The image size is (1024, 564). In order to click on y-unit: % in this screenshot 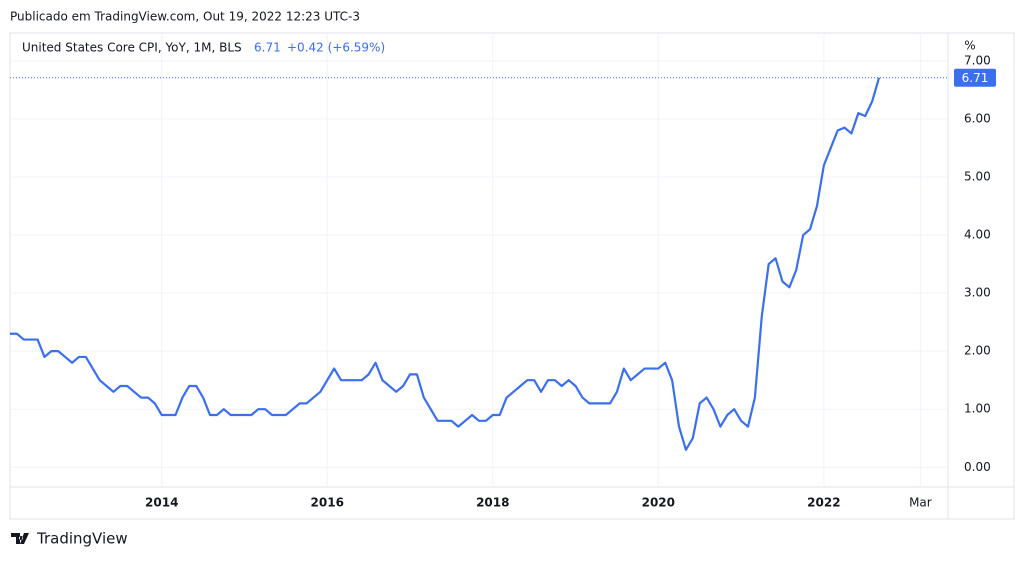, I will do `click(969, 46)`.